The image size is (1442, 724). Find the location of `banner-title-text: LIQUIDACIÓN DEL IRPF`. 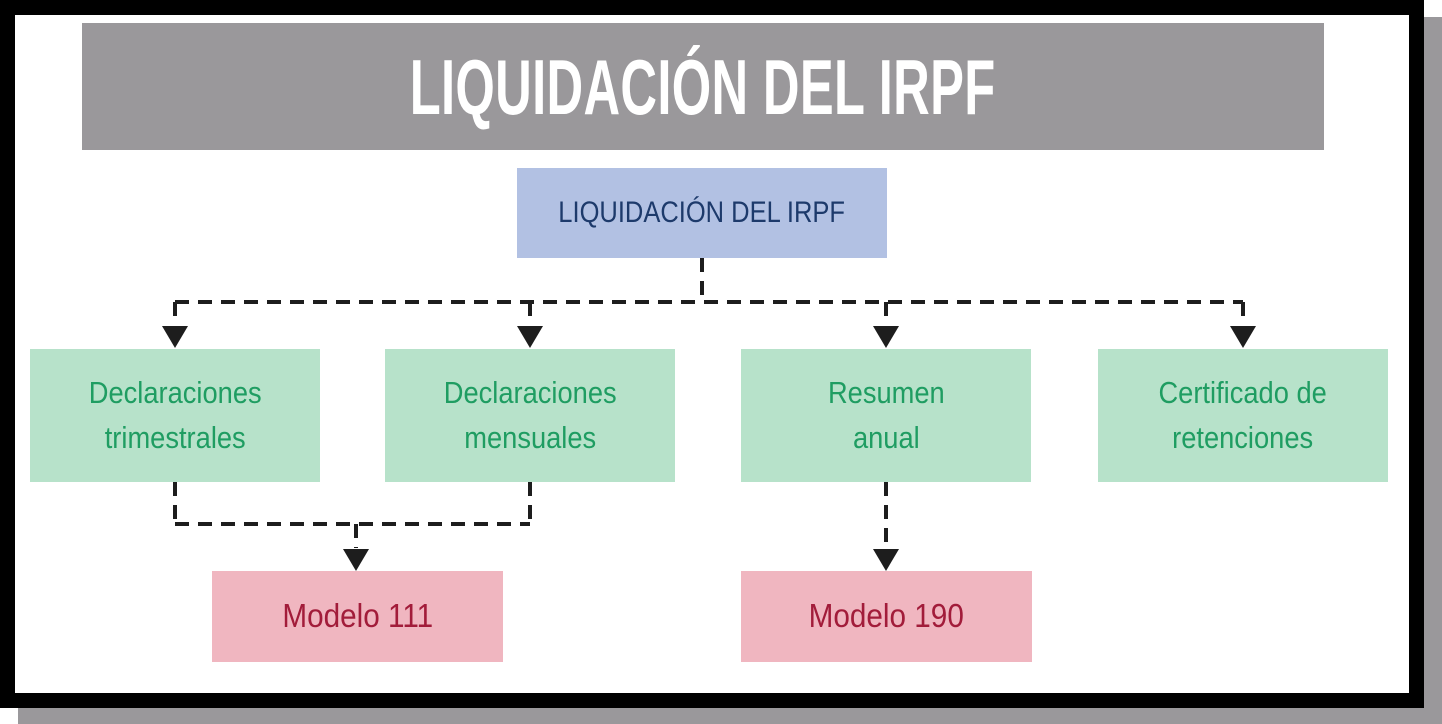

banner-title-text: LIQUIDACIÓN DEL IRPF is located at coordinates (703, 86).